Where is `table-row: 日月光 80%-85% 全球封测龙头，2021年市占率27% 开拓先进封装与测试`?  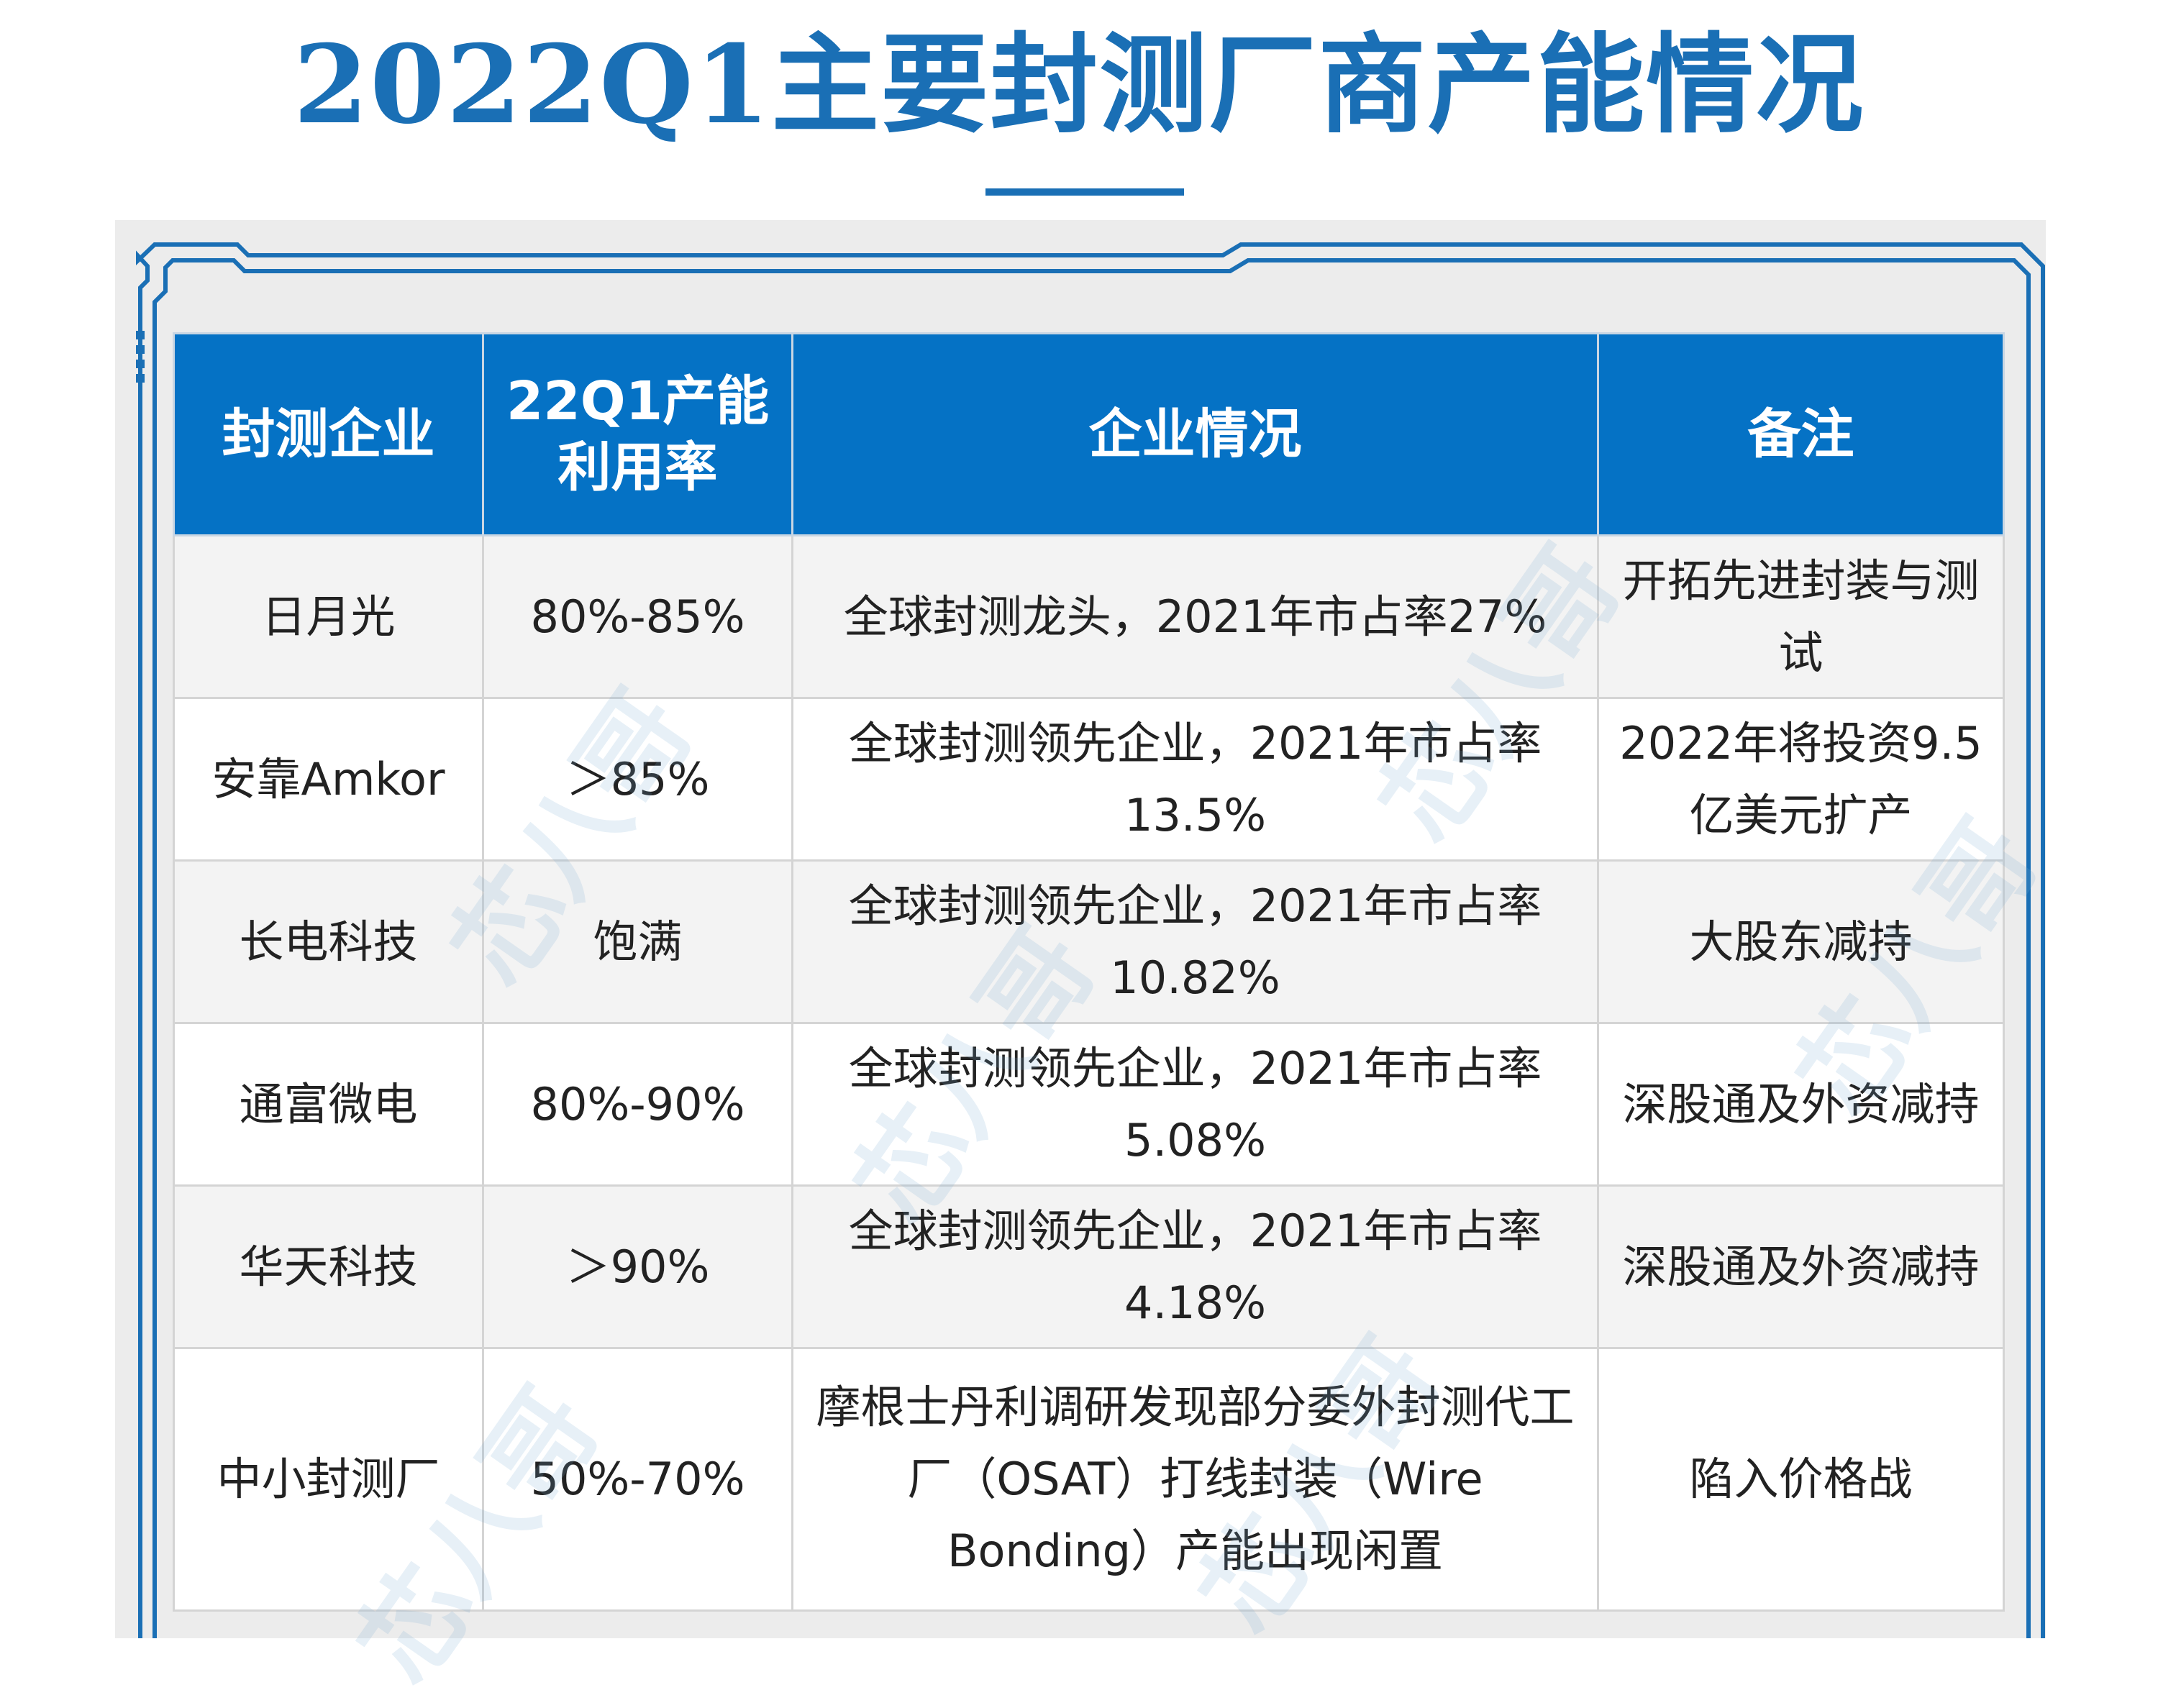 table-row: 日月光 80%-85% 全球封测龙头，2021年市占率27% 开拓先进封装与测试 is located at coordinates (1089, 616).